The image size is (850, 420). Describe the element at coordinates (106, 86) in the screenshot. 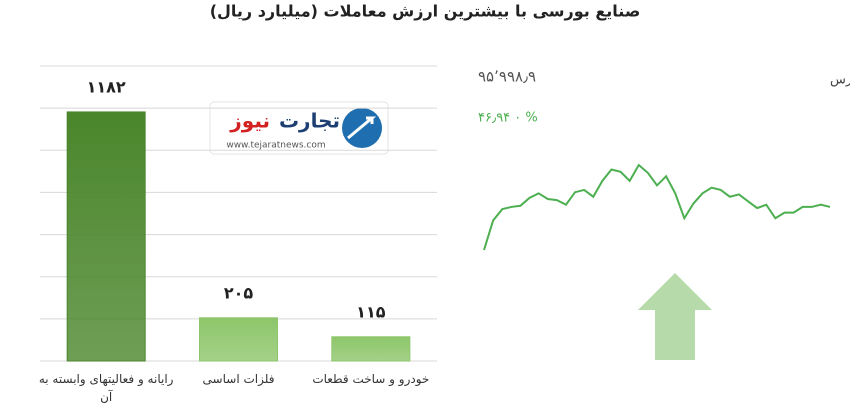

I see `value-label: ۱۱۸۲` at that location.